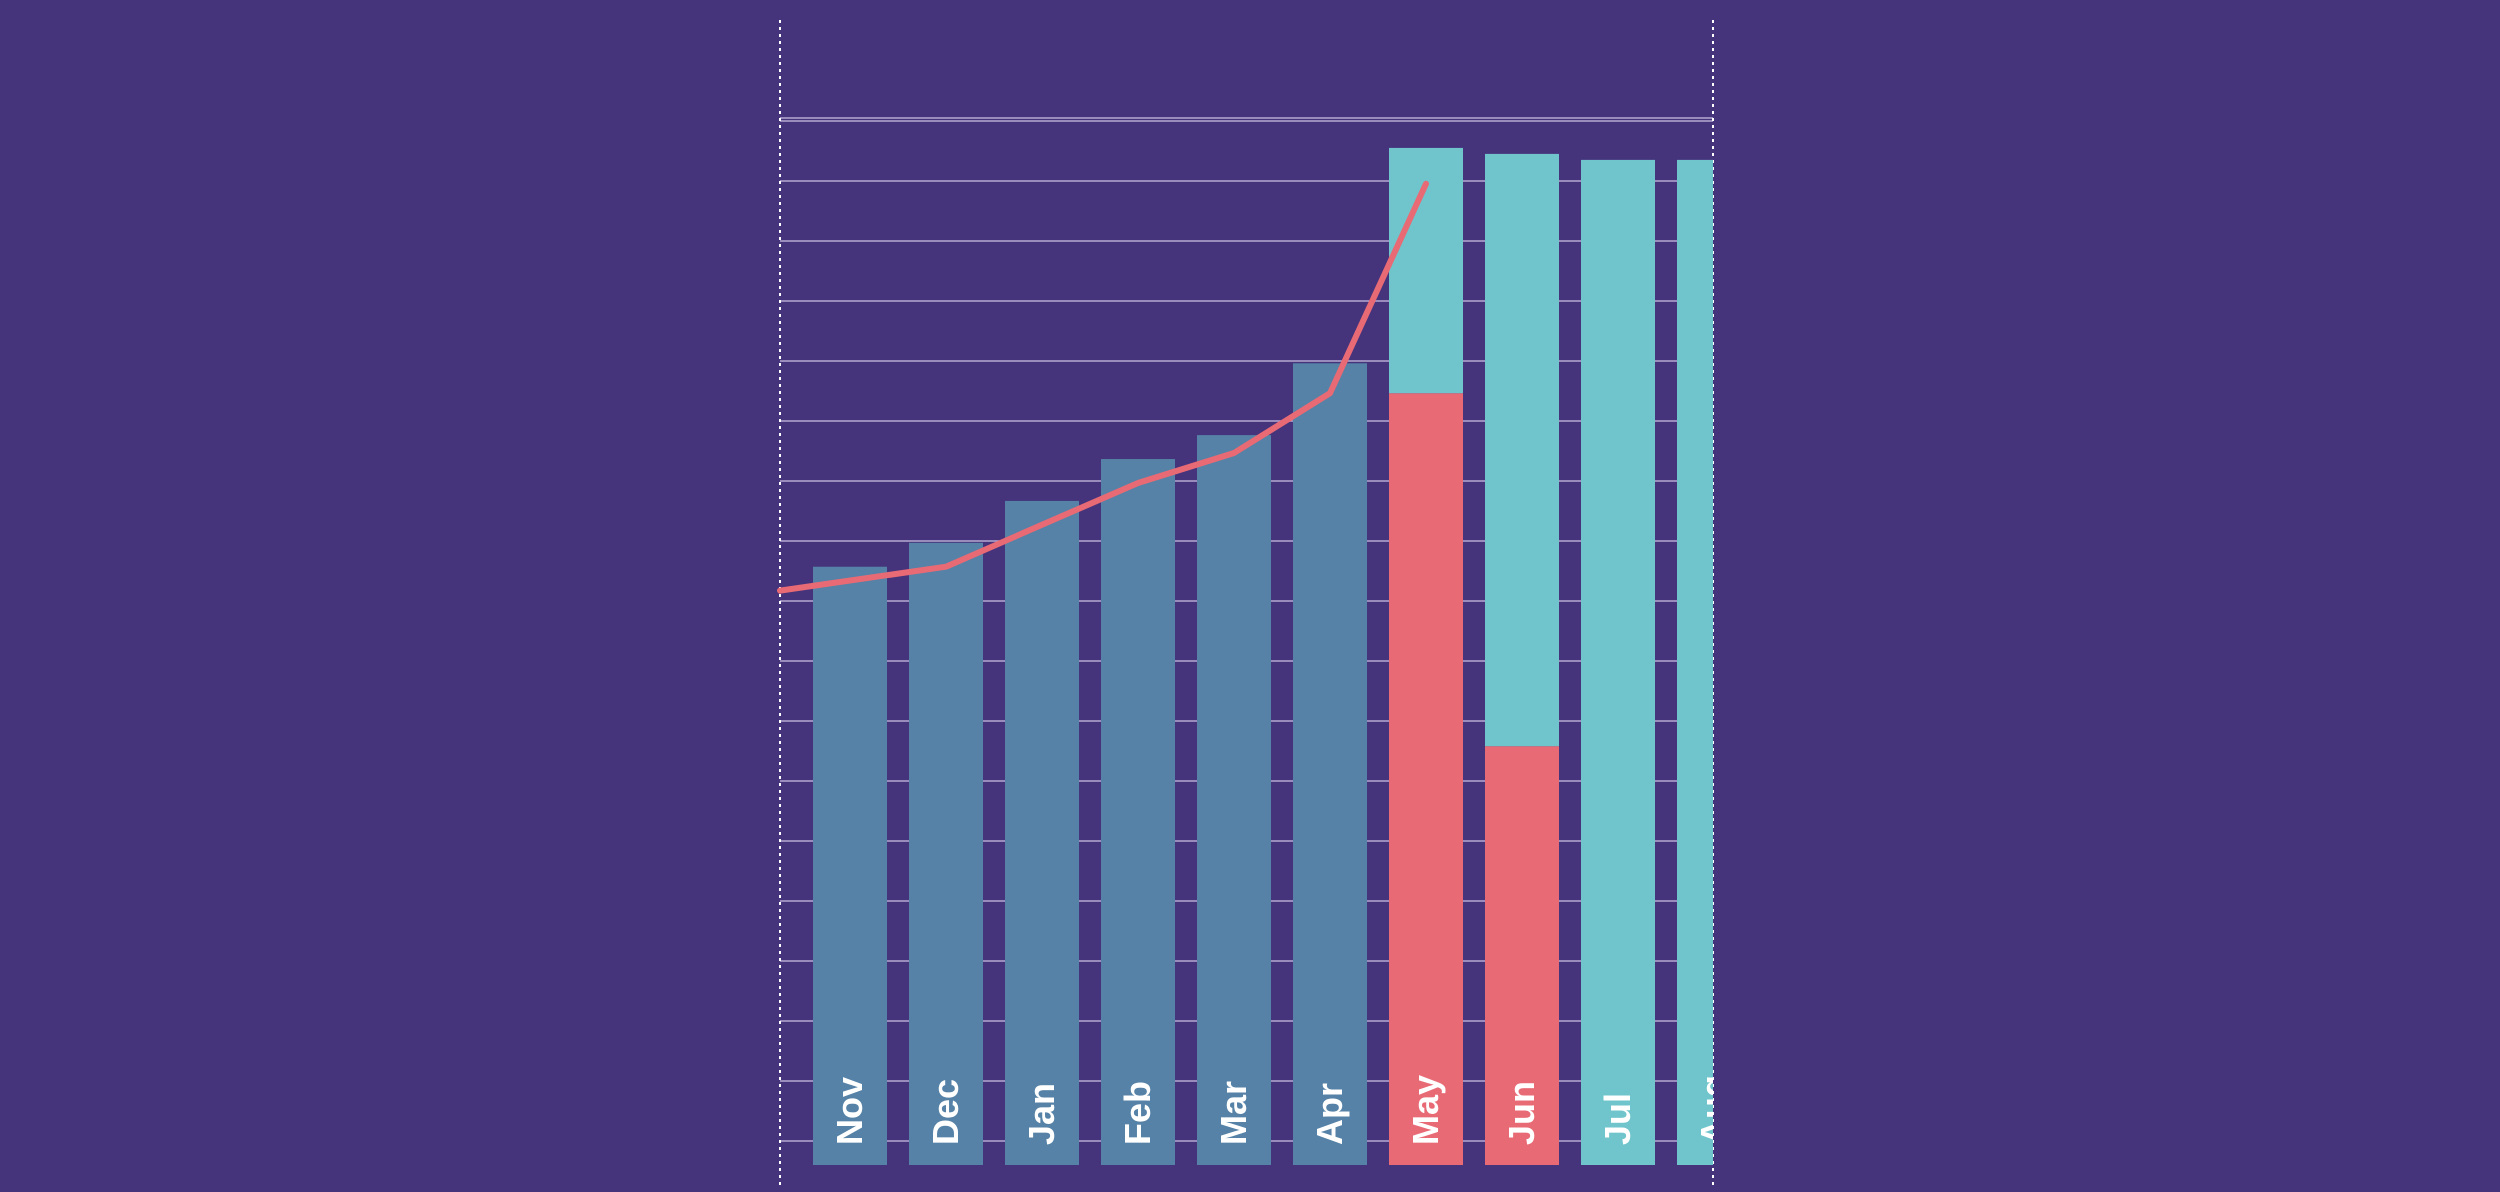  I want to click on bar-historical-nov, so click(850, 865).